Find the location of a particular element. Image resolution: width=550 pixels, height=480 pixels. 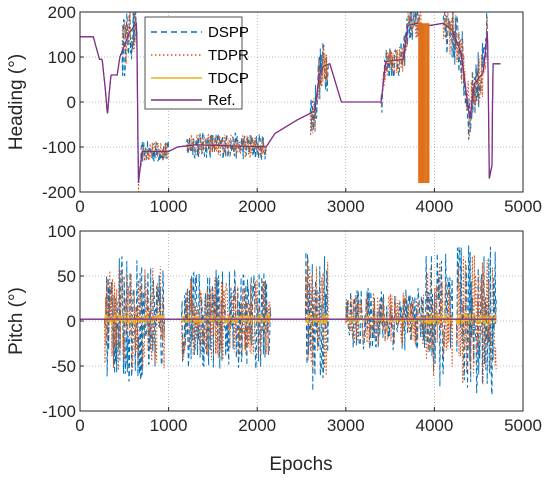

pitch-xlabel: Epochs is located at coordinates (300, 464).